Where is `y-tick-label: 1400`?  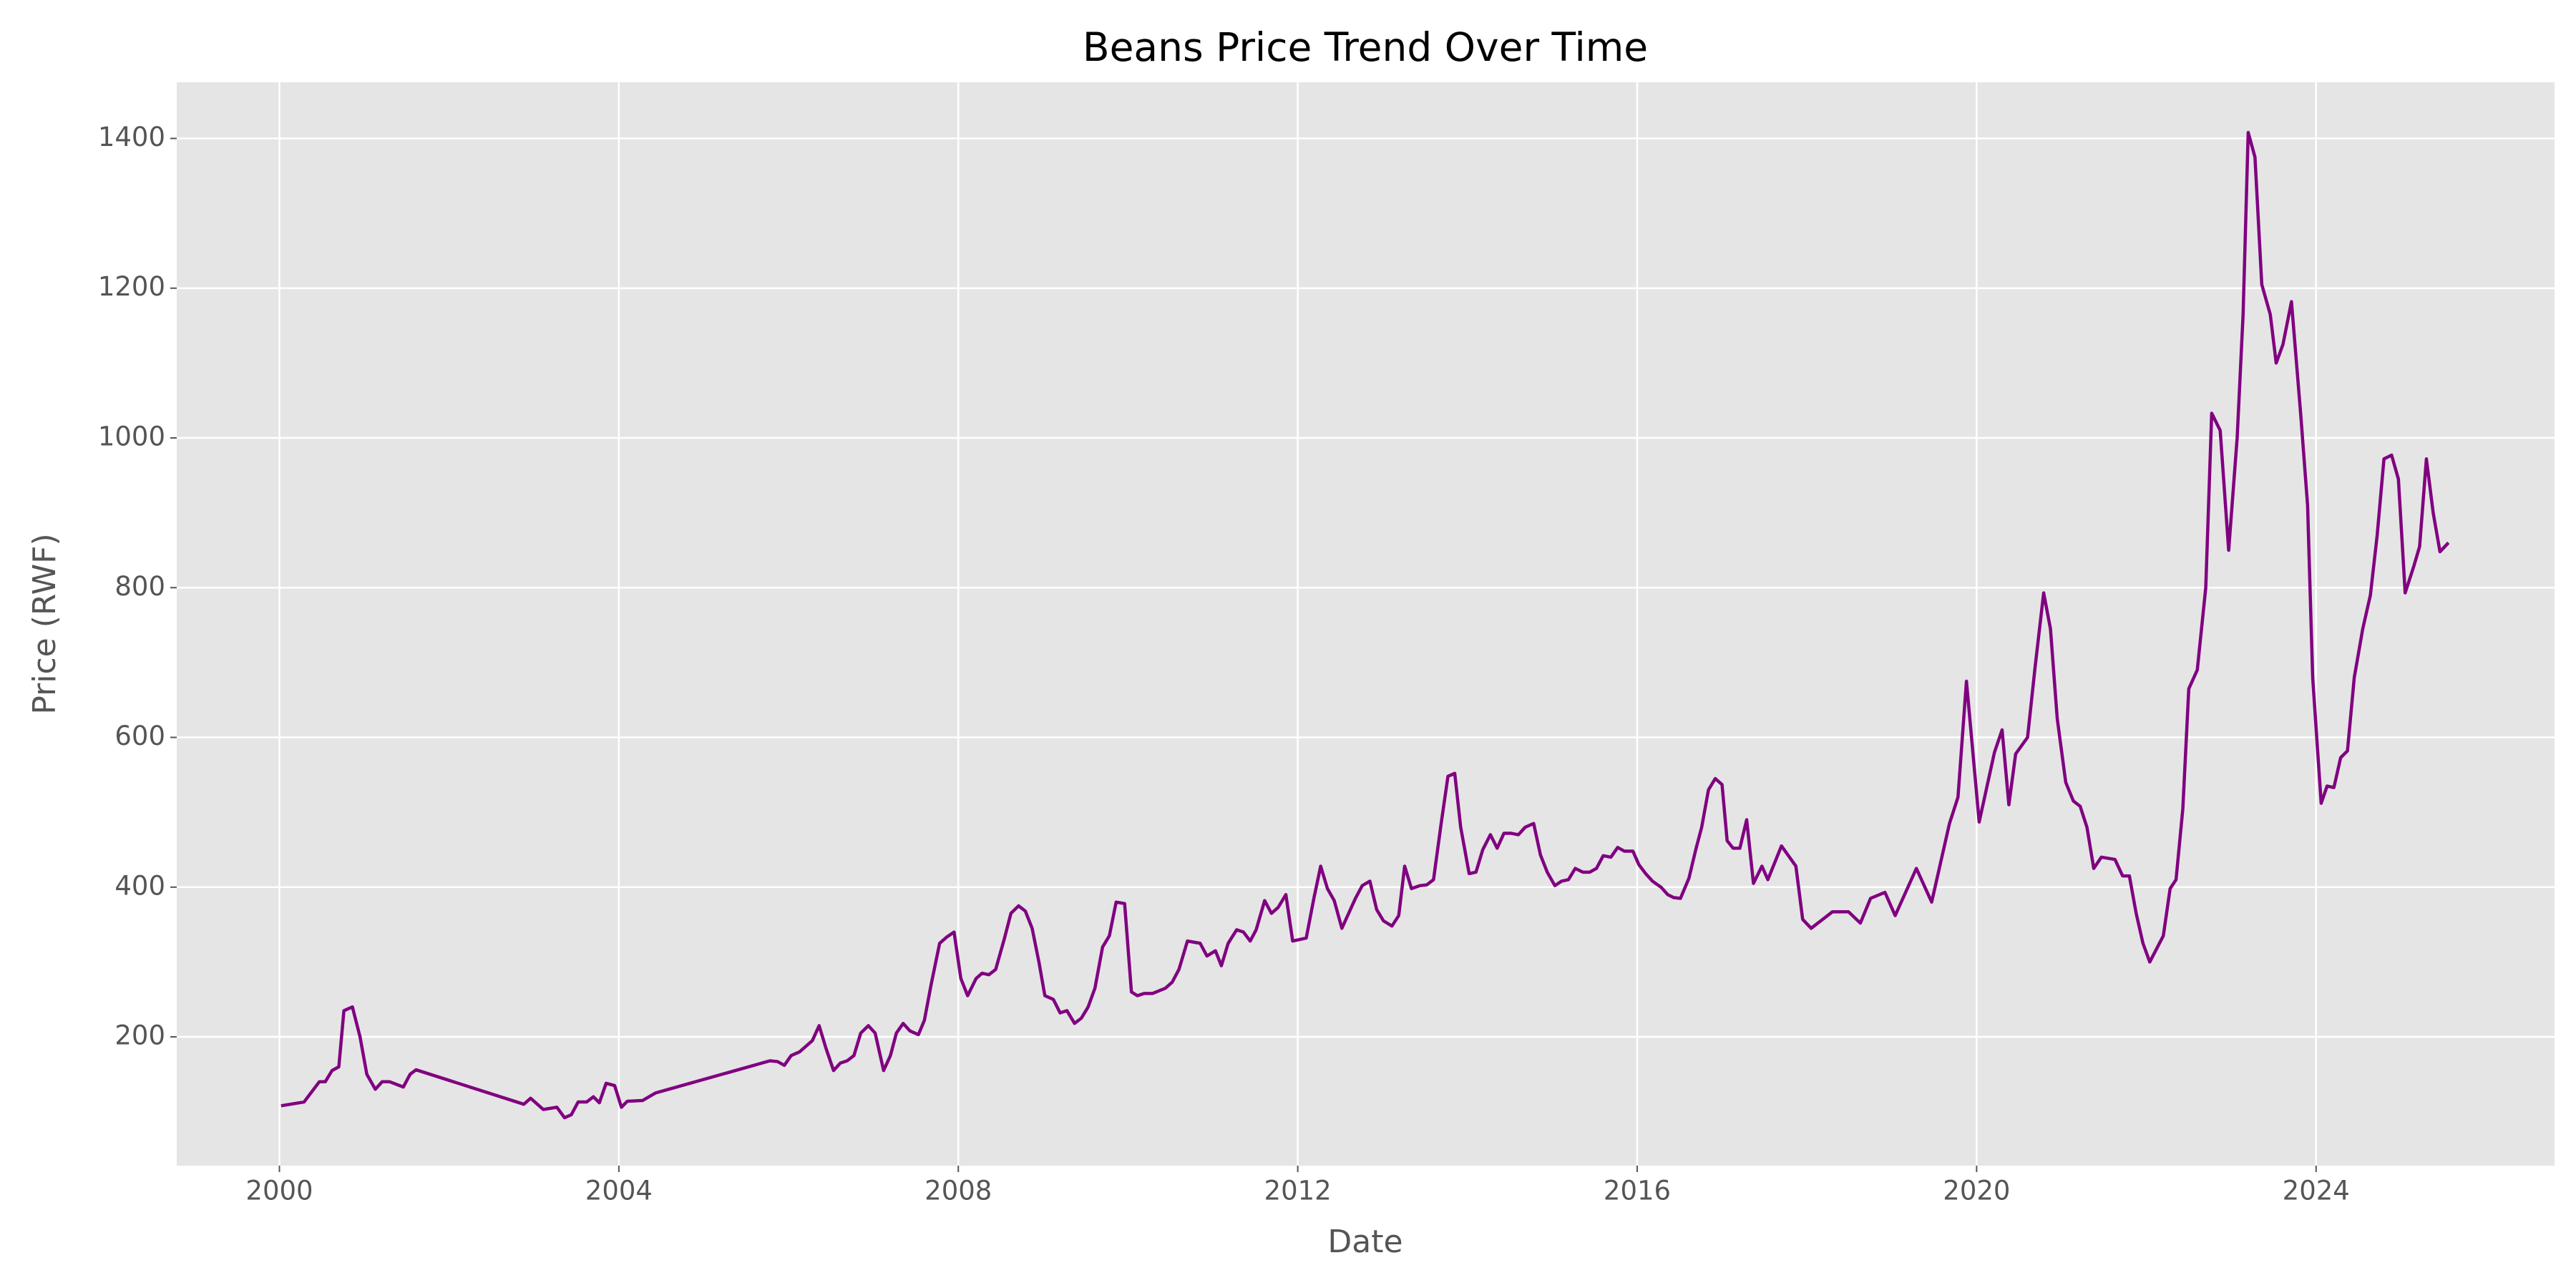 y-tick-label: 1400 is located at coordinates (131, 137).